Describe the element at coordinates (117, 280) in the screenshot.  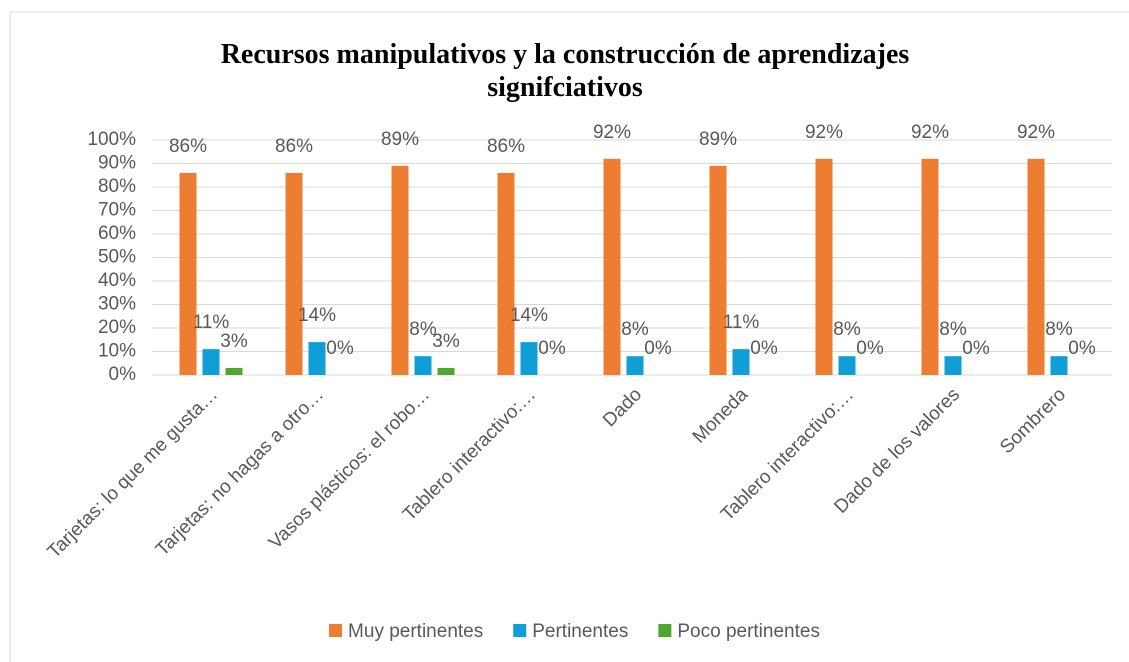
I see `y-tick-label: 40%` at that location.